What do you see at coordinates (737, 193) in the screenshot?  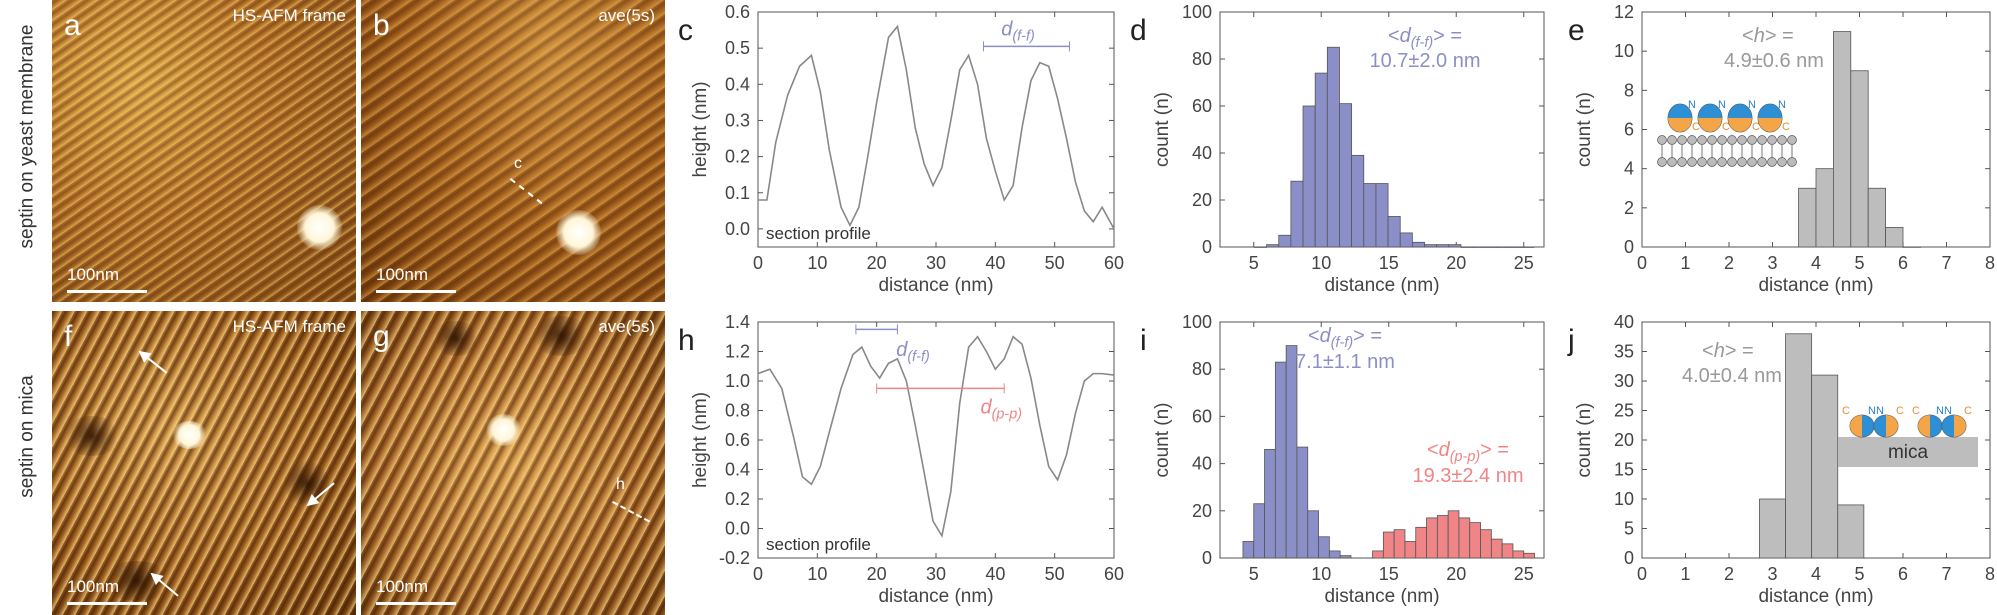 I see `y-tick-label-c-1: 0.1` at bounding box center [737, 193].